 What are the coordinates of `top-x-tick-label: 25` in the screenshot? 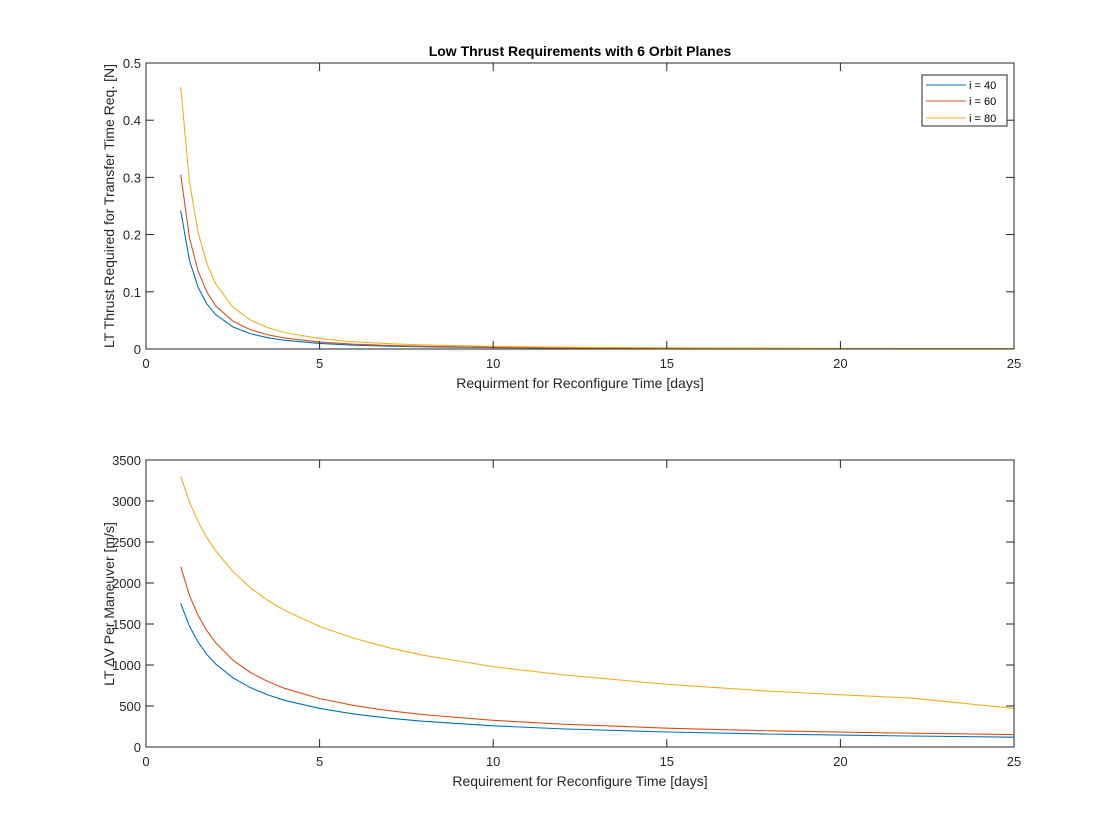 It's located at (1014, 363).